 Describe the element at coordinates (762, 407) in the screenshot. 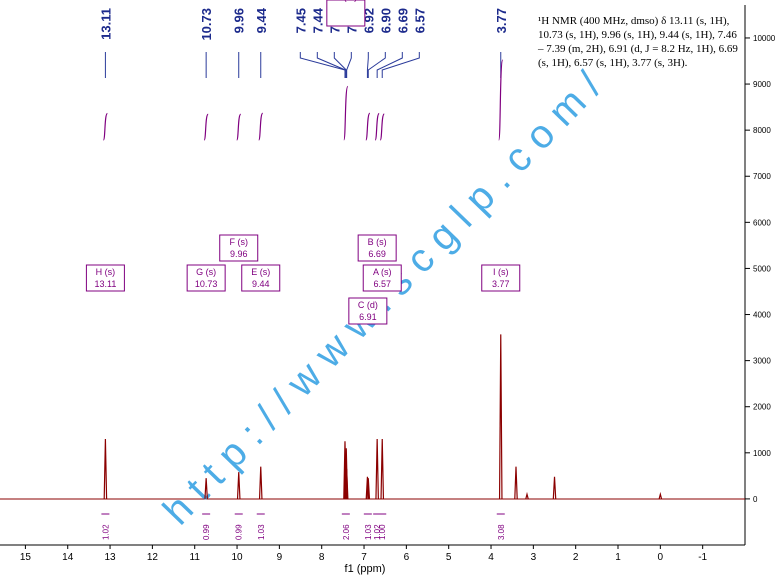

I see `y-tick-label: 2000` at that location.